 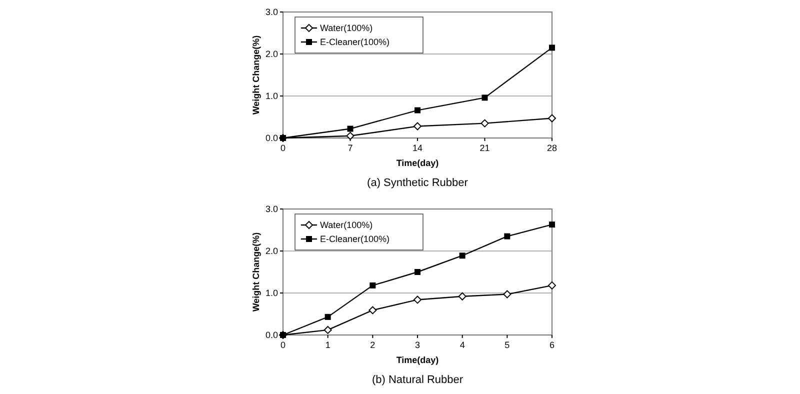 What do you see at coordinates (327, 345) in the screenshot?
I see `x-tick-label: 1` at bounding box center [327, 345].